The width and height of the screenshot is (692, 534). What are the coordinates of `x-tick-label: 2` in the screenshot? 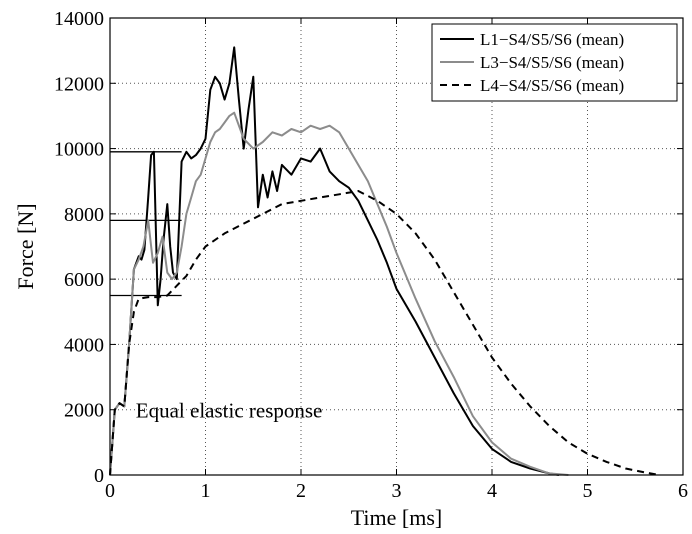 It's located at (301, 491).